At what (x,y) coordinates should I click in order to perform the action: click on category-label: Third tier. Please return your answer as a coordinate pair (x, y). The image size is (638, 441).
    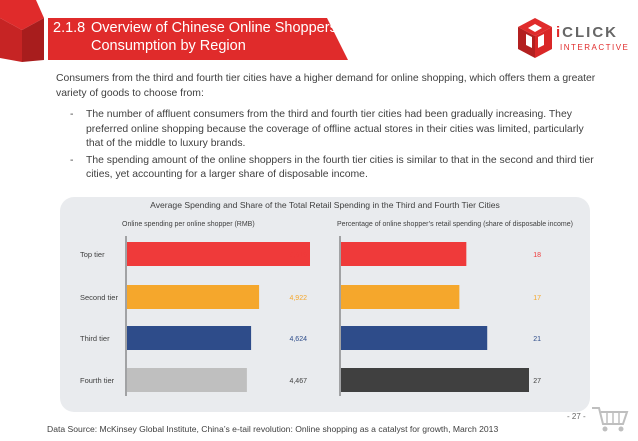
    Looking at the image, I should click on (95, 338).